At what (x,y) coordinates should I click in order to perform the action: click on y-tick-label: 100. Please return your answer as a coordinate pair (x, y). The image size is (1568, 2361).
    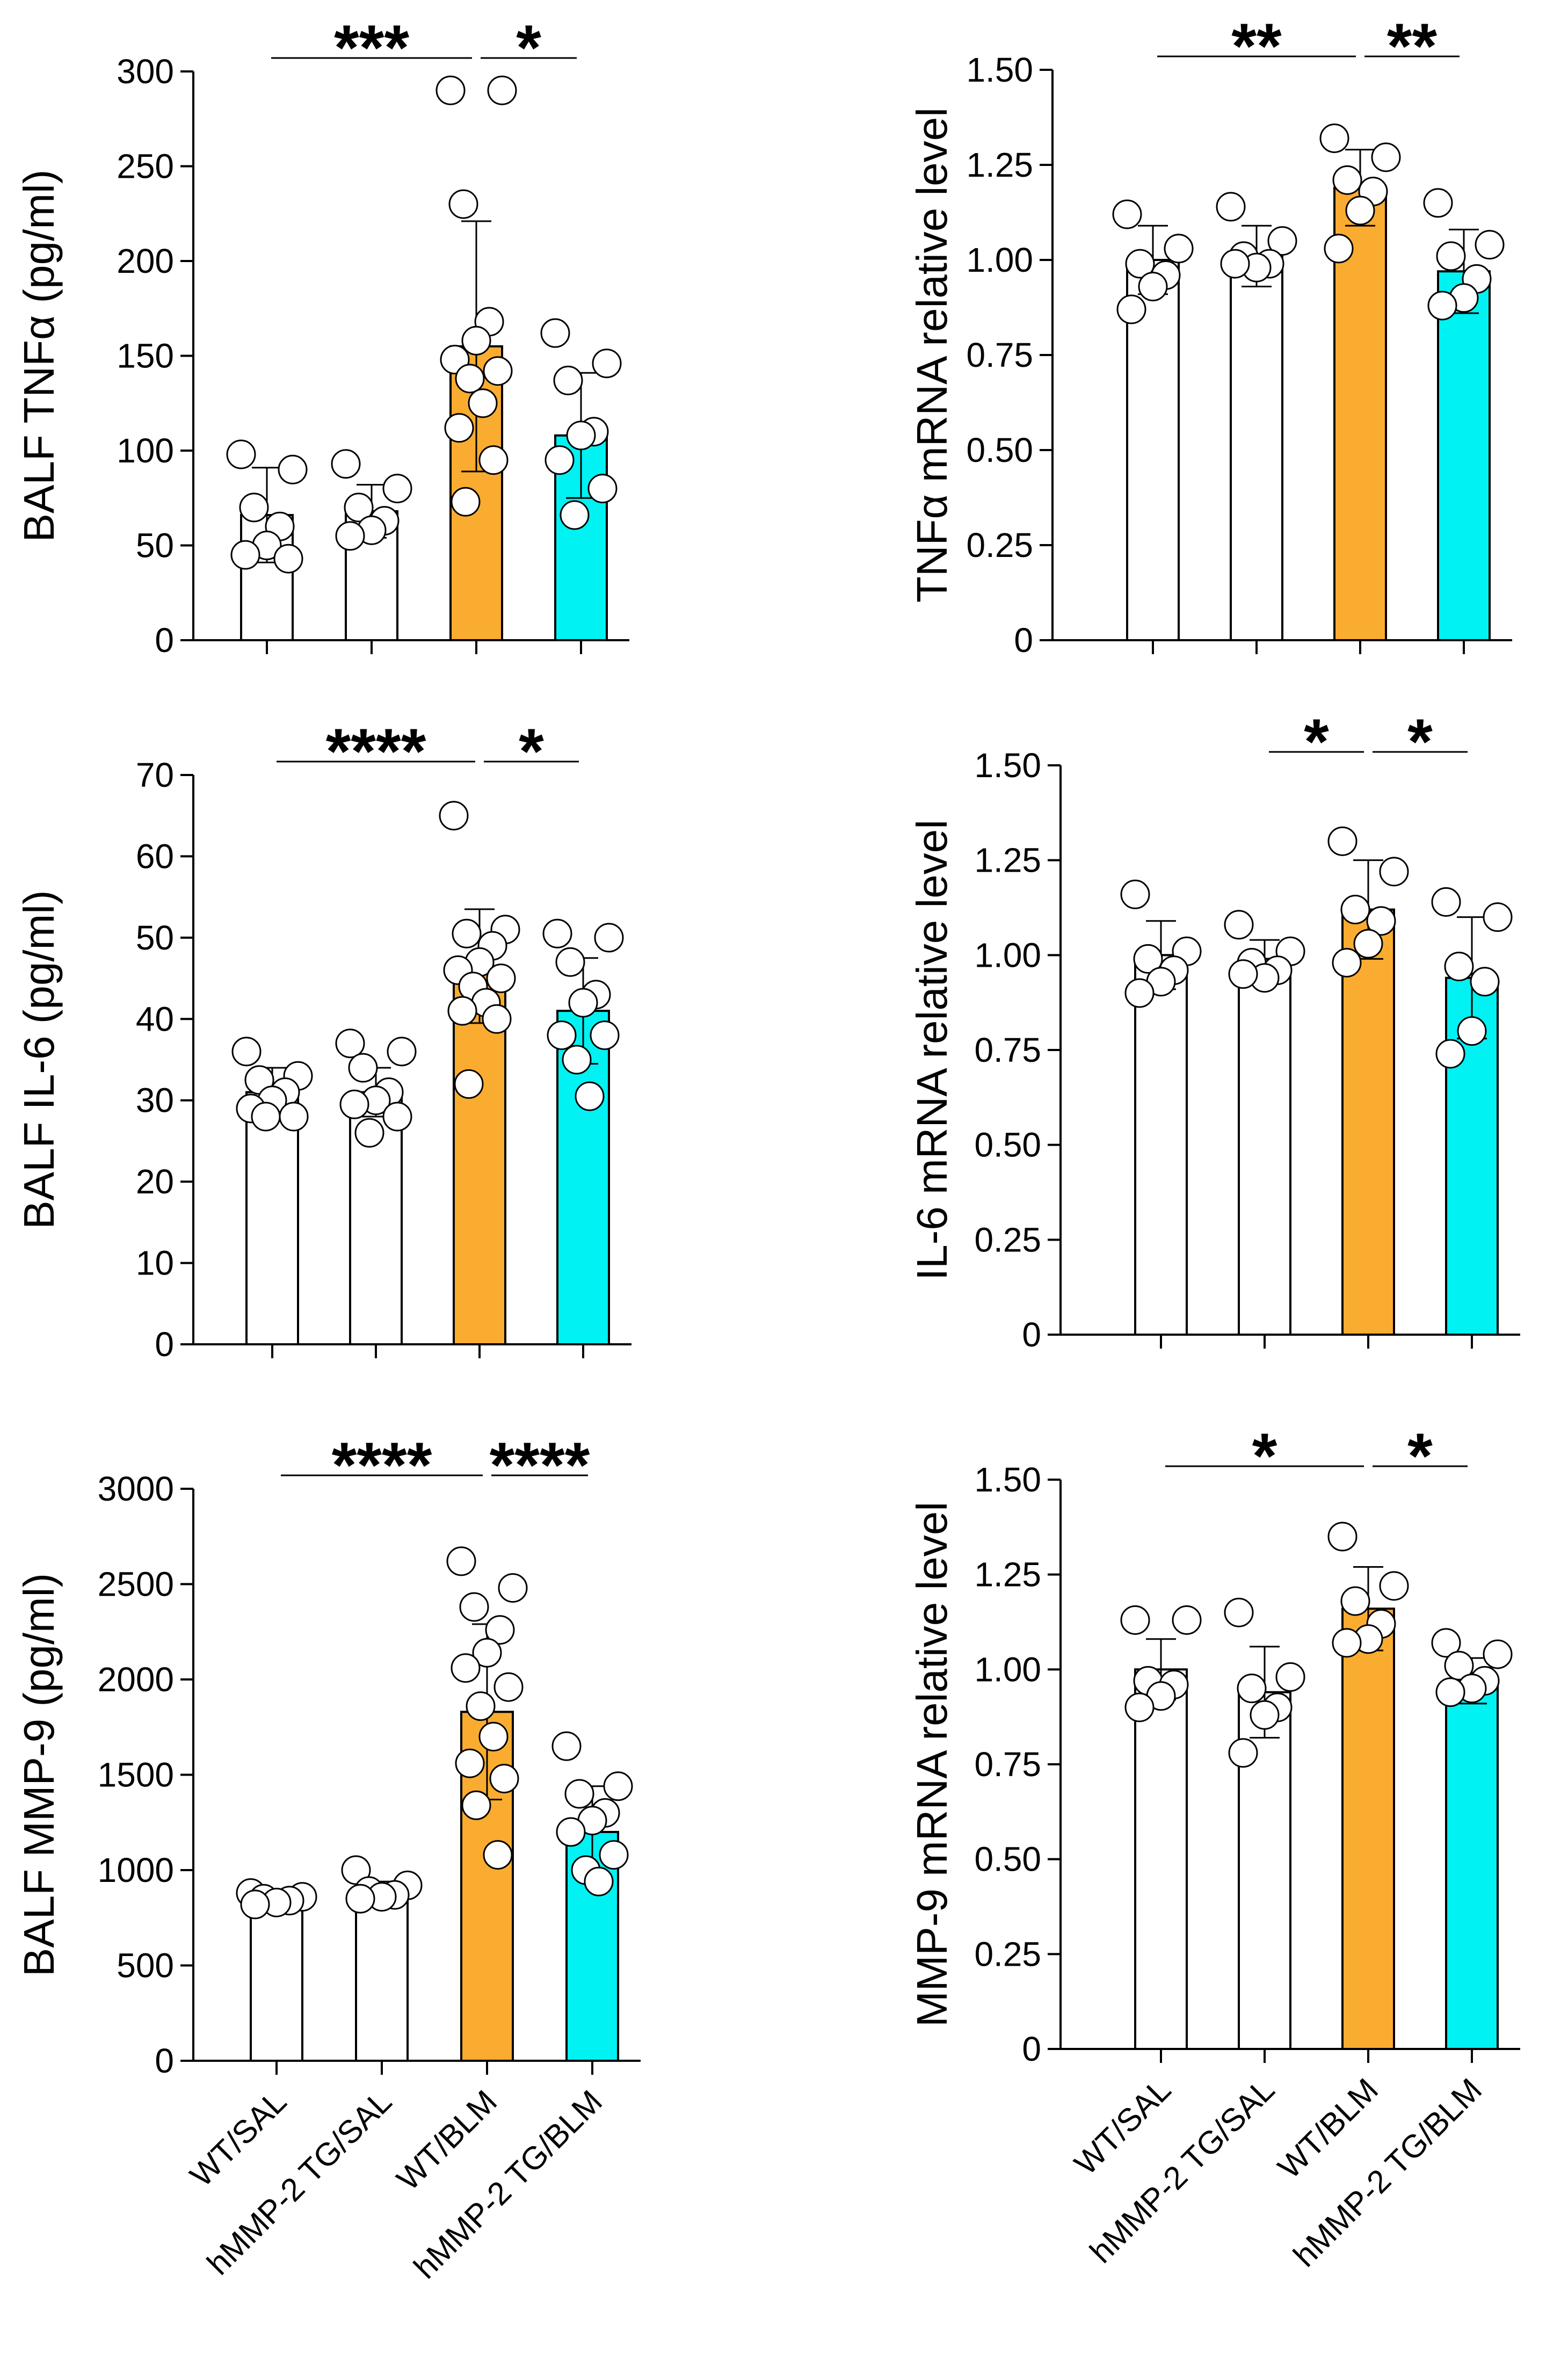
    Looking at the image, I should click on (145, 450).